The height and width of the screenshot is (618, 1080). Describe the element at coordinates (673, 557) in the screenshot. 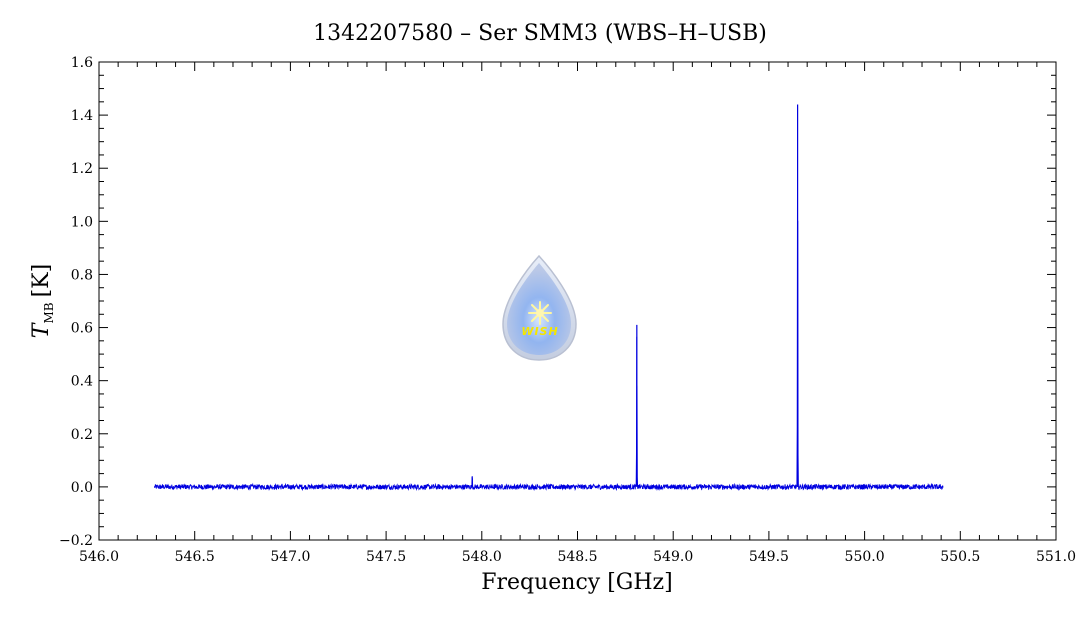

I see `x-tick-label: 549.0` at that location.